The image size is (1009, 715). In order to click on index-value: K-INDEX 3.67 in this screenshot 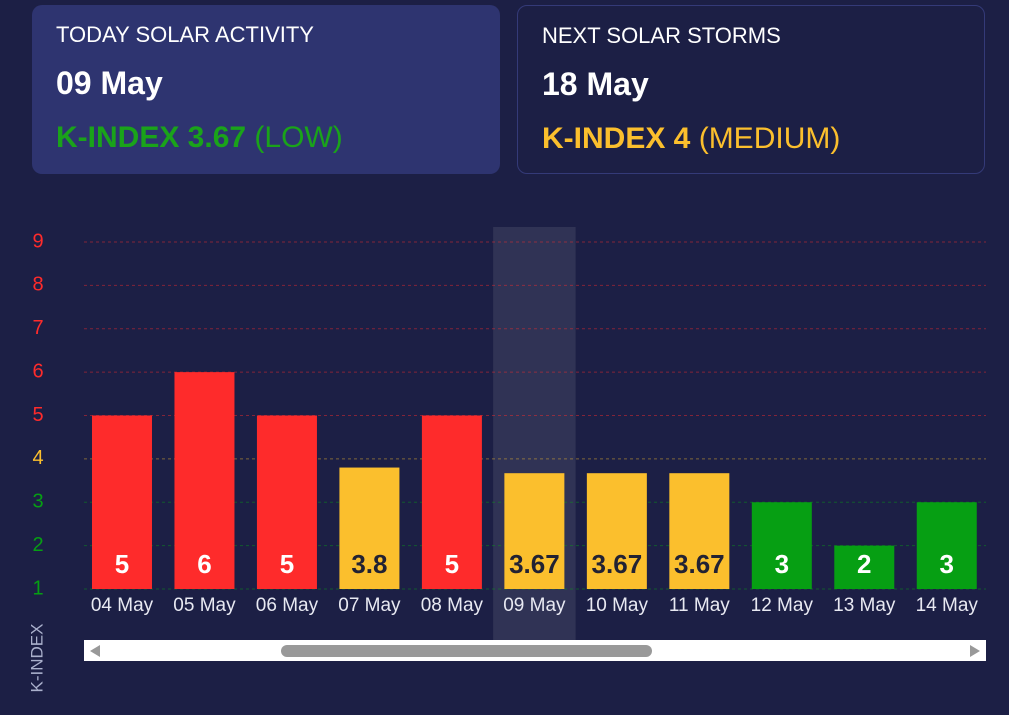, I will do `click(151, 137)`.